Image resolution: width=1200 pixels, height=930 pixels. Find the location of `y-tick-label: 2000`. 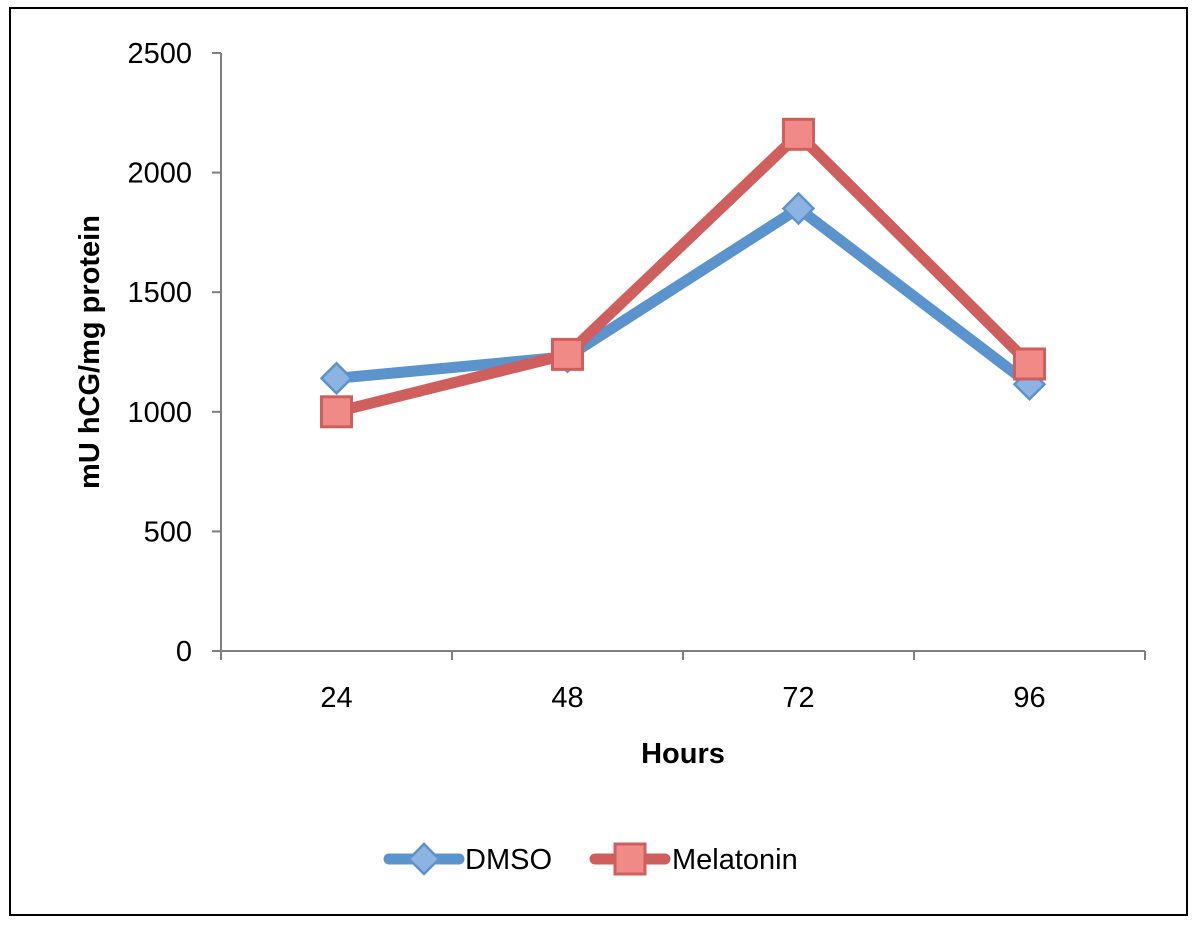

y-tick-label: 2000 is located at coordinates (159, 174).